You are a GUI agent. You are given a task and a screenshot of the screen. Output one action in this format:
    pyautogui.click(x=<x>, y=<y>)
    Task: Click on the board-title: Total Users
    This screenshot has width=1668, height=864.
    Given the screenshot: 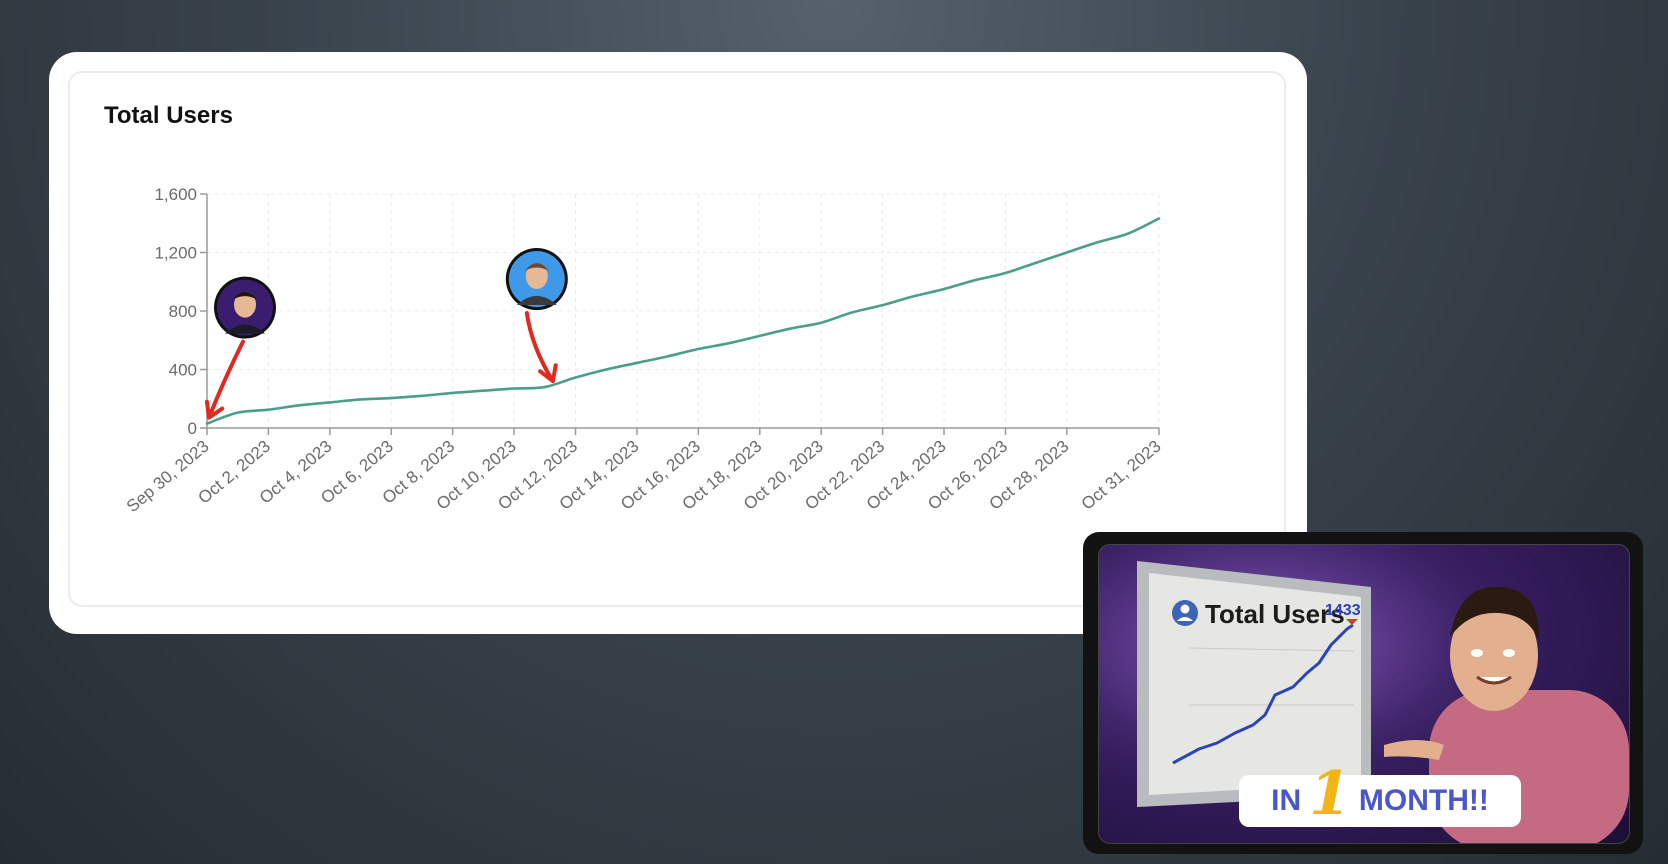 What is the action you would take?
    pyautogui.click(x=1275, y=614)
    